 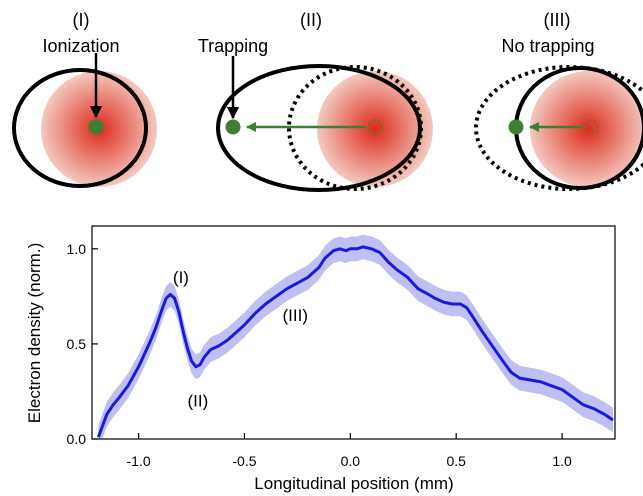 What do you see at coordinates (516, 127) in the screenshot?
I see `untrapped-electron-dot` at bounding box center [516, 127].